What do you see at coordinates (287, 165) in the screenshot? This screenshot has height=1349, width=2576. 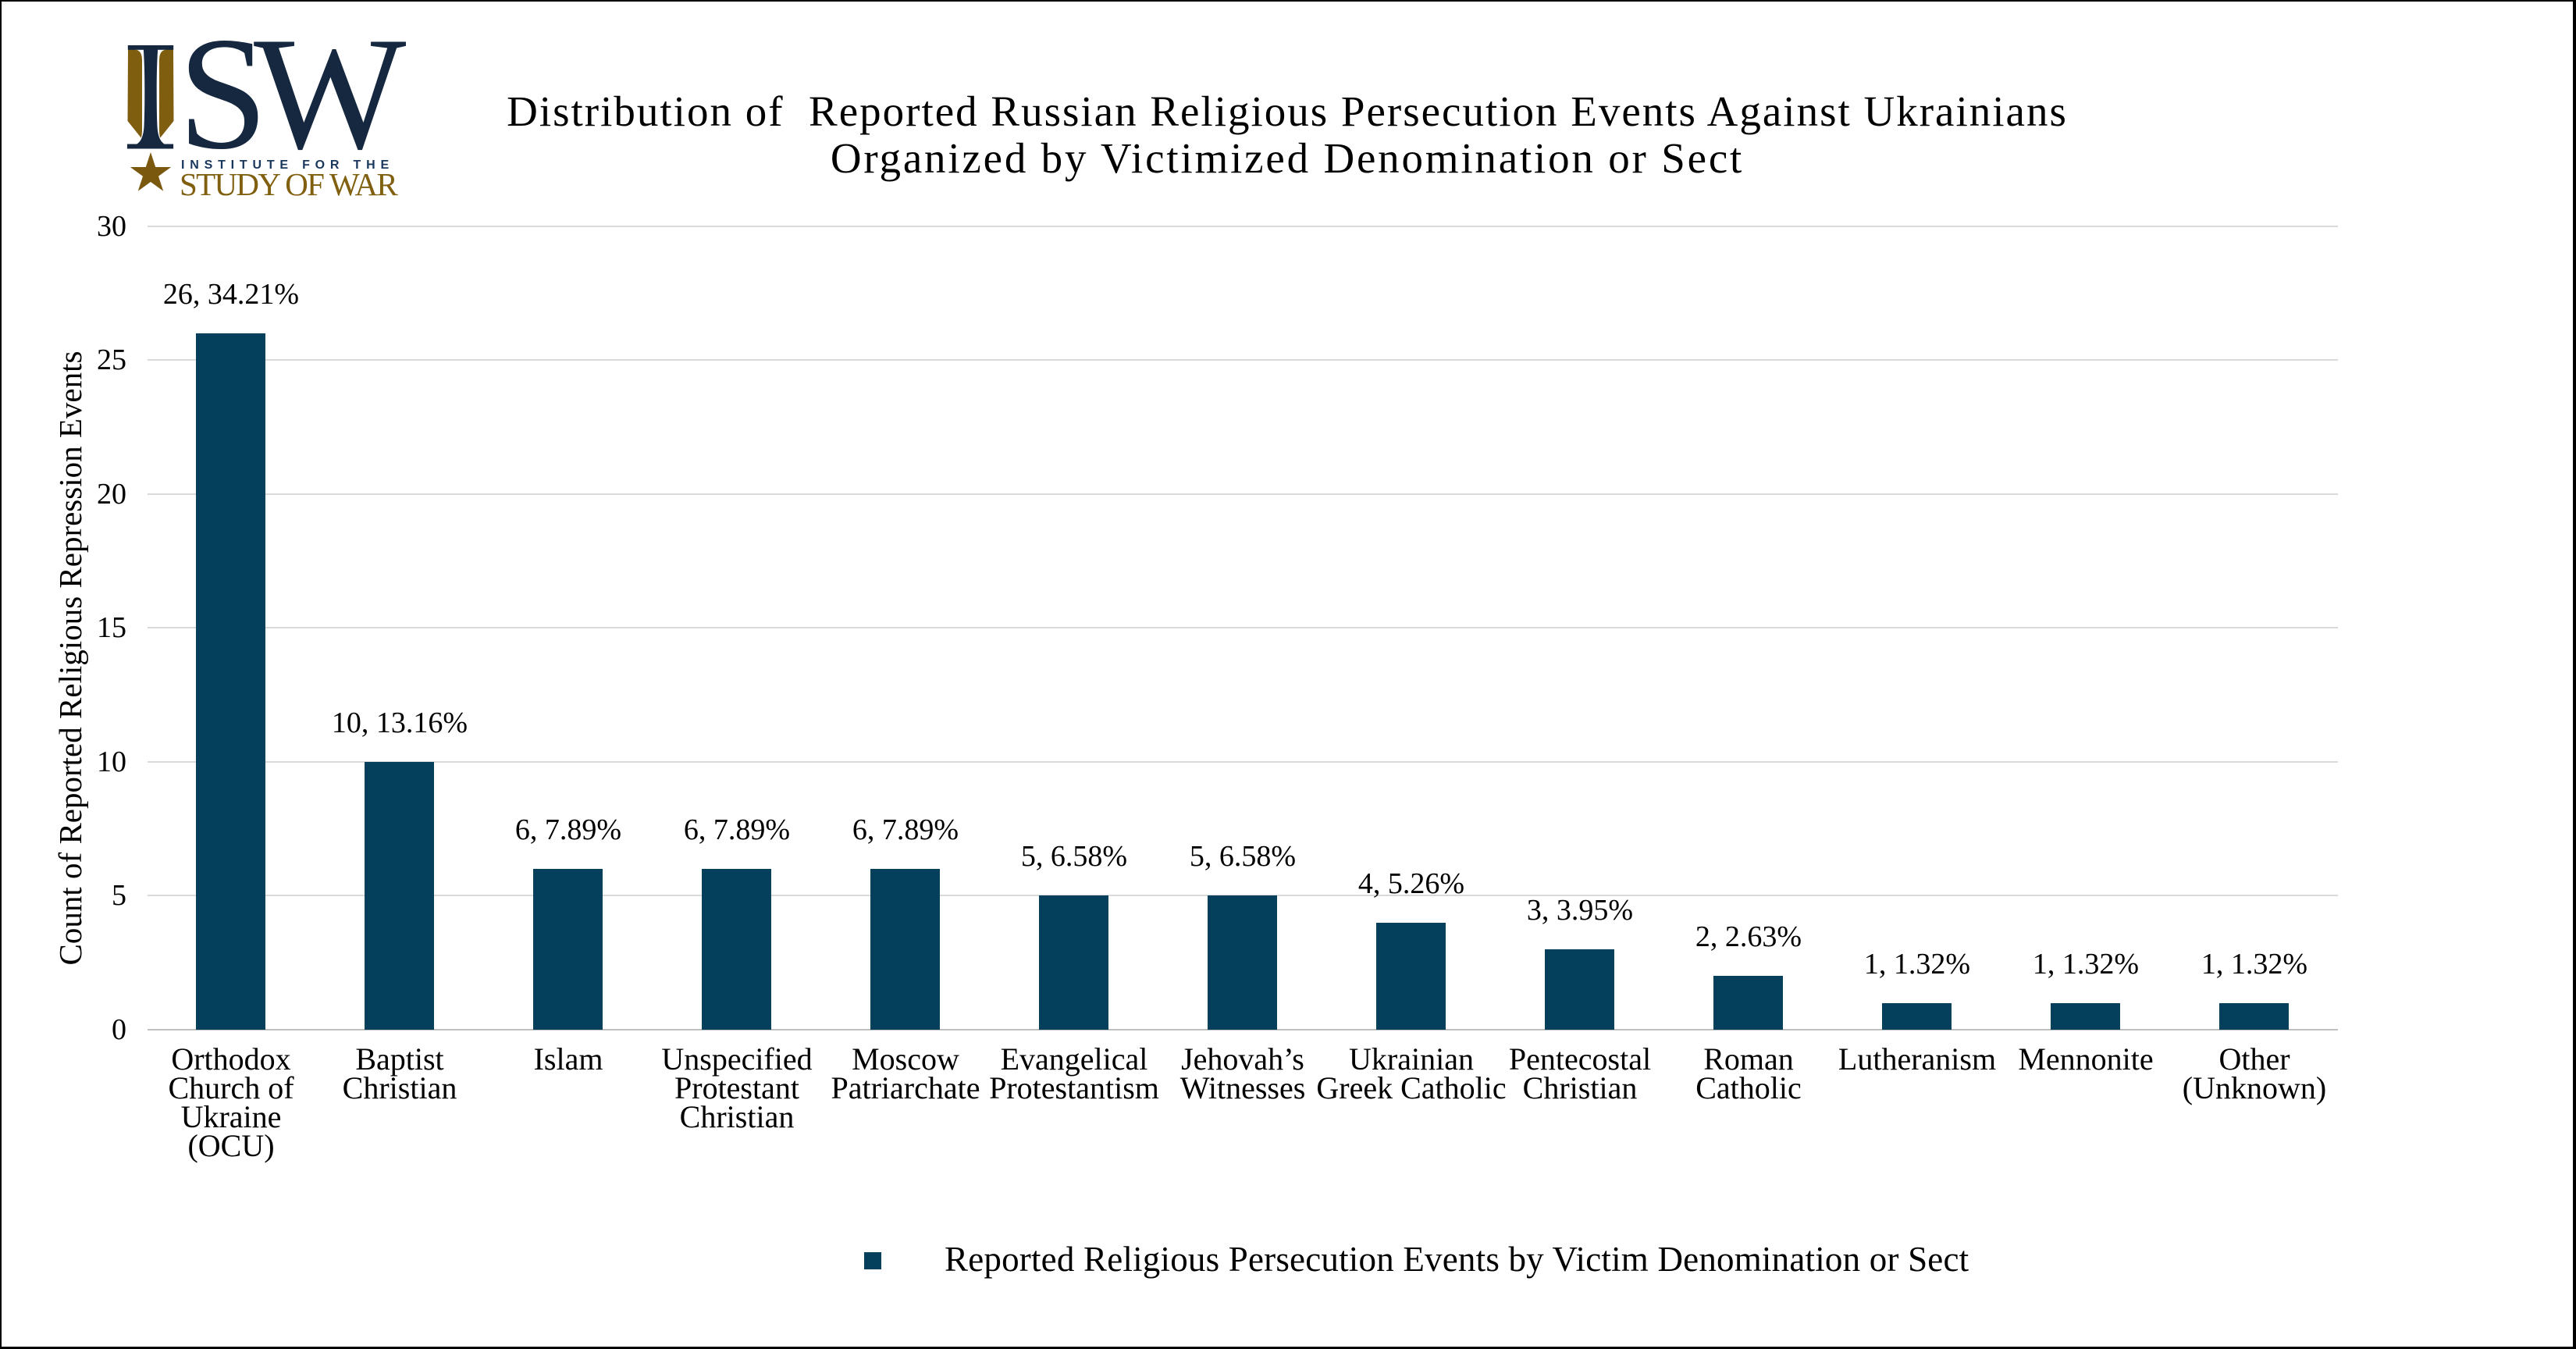 I see `svg-text: INSTITUTE FOR THE` at bounding box center [287, 165].